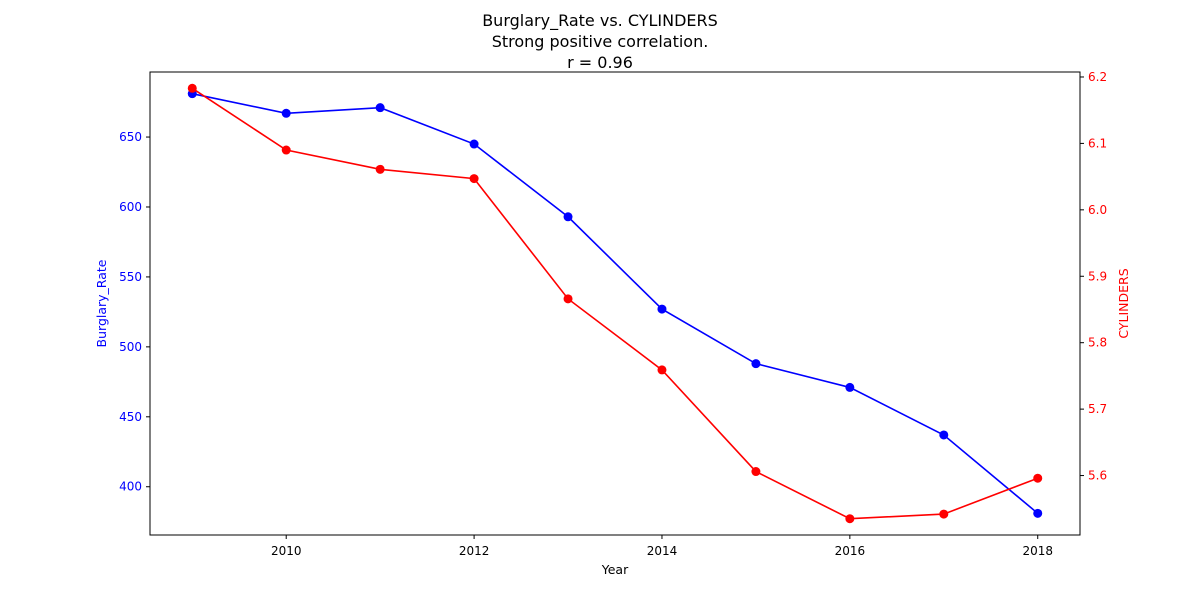 The width and height of the screenshot is (1200, 600). What do you see at coordinates (134, 312) in the screenshot?
I see `left-y-axis: 400 450 500 550 600 650` at bounding box center [134, 312].